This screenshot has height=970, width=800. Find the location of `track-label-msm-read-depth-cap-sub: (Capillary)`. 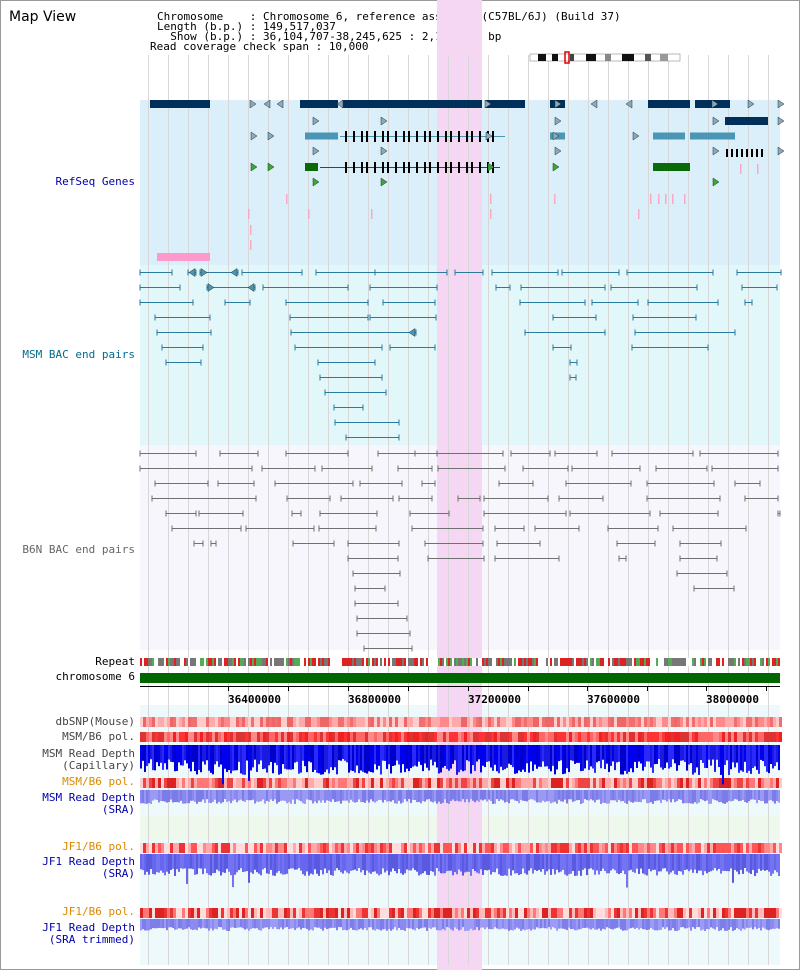

track-label-msm-read-depth-cap-sub: (Capillary) is located at coordinates (98, 765).